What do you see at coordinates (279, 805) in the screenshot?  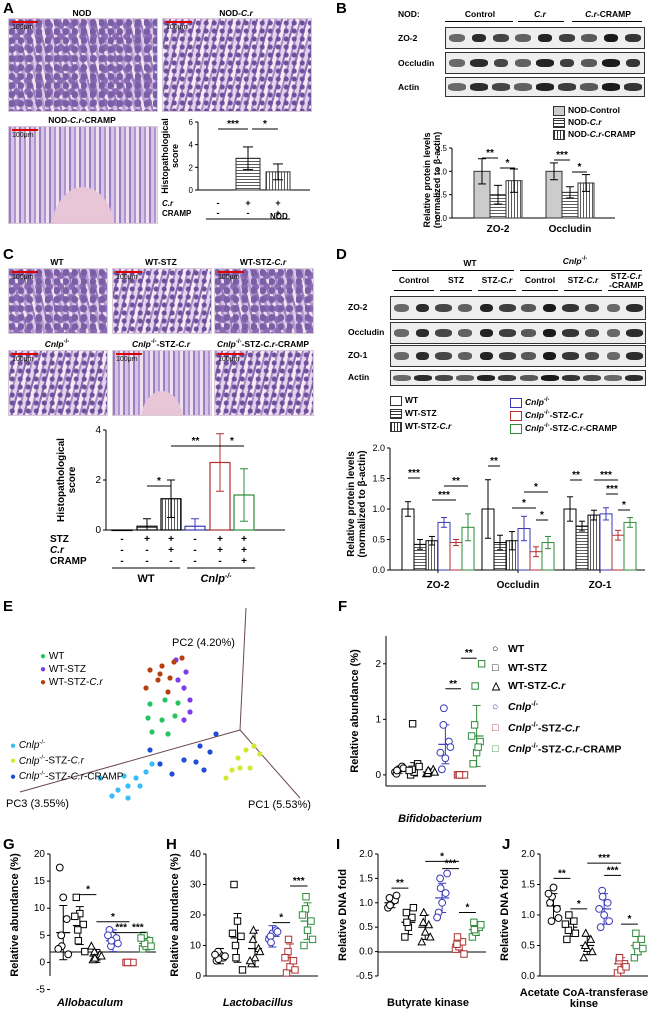 I see `axis-label: PC1 (5.53%)` at bounding box center [279, 805].